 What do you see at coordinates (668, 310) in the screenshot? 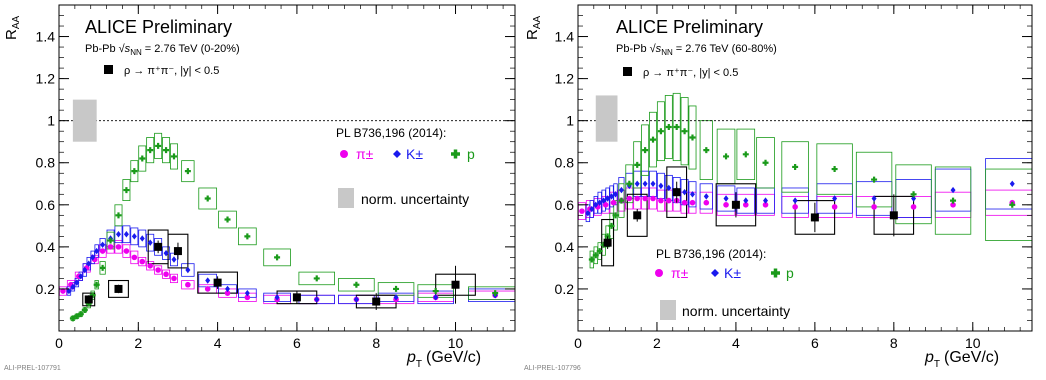
I see `norm-legend-box` at bounding box center [668, 310].